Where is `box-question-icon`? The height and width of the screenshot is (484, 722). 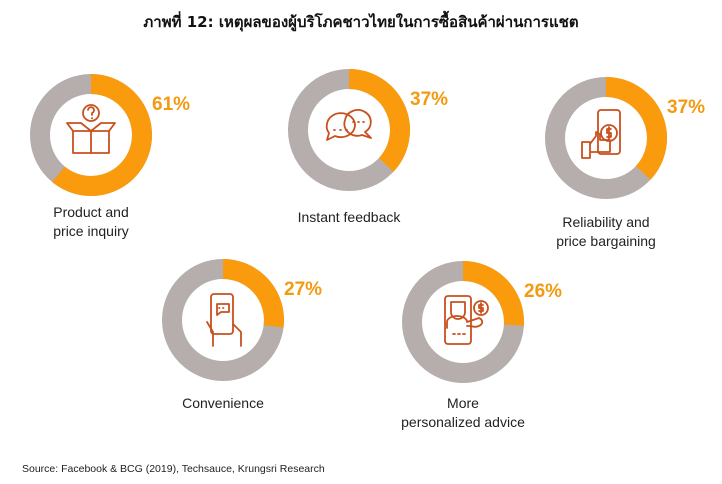
box-question-icon is located at coordinates (91, 129).